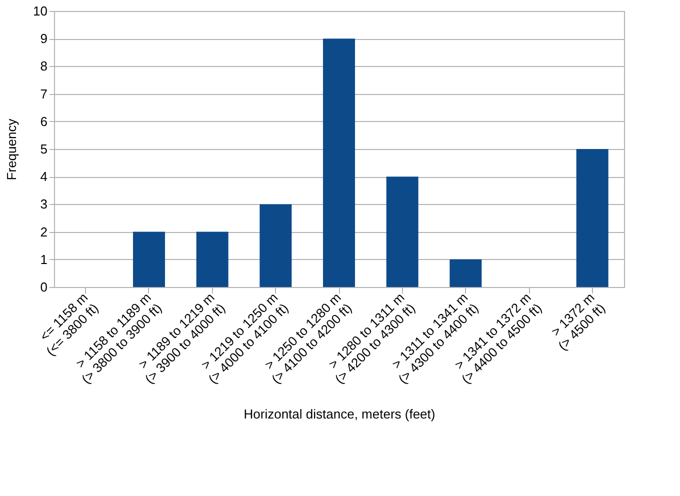 This screenshot has height=496, width=680. What do you see at coordinates (44, 121) in the screenshot?
I see `y-tick-label: 6` at bounding box center [44, 121].